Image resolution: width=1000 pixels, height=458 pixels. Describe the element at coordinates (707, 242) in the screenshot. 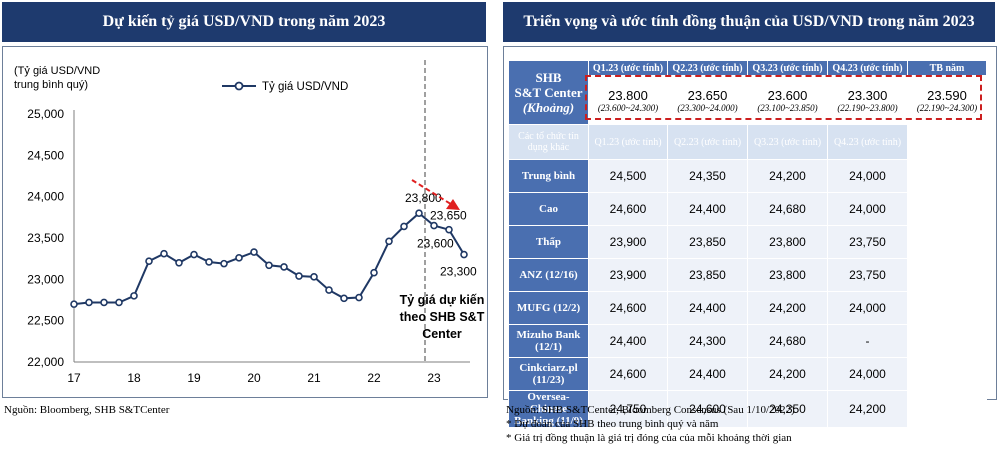

I see `table-cell: 23,850` at that location.